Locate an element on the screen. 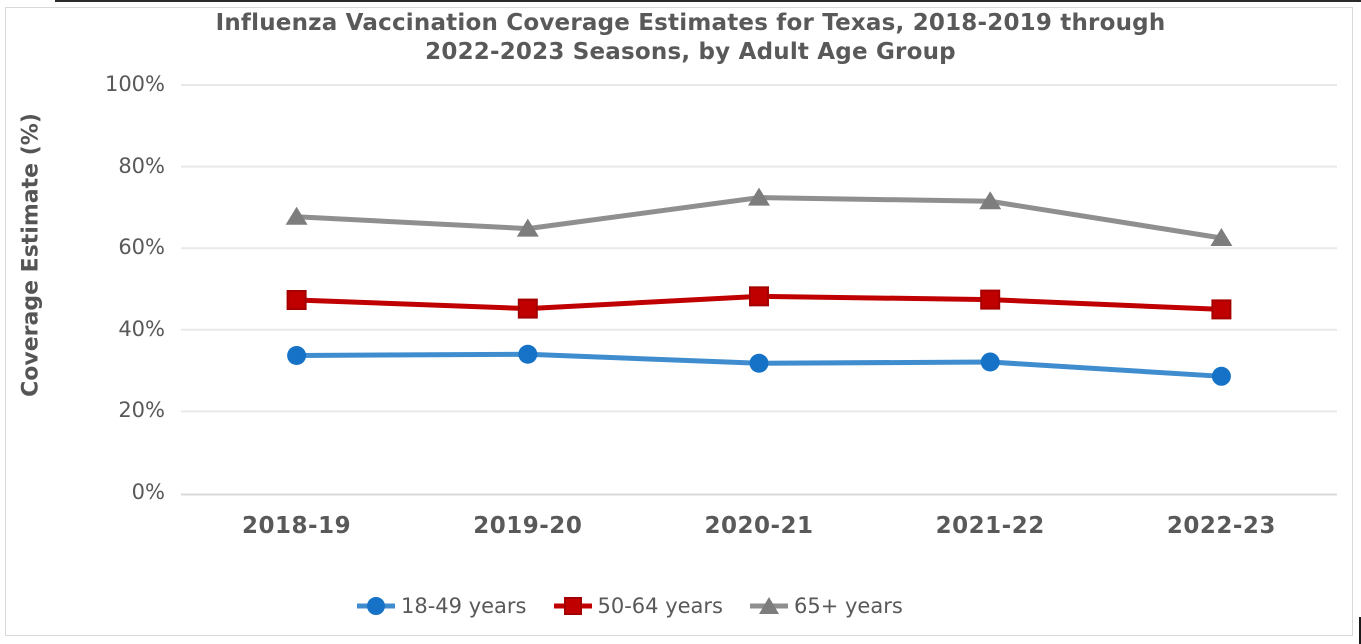  legend-triangle-marker-icon is located at coordinates (769, 605).